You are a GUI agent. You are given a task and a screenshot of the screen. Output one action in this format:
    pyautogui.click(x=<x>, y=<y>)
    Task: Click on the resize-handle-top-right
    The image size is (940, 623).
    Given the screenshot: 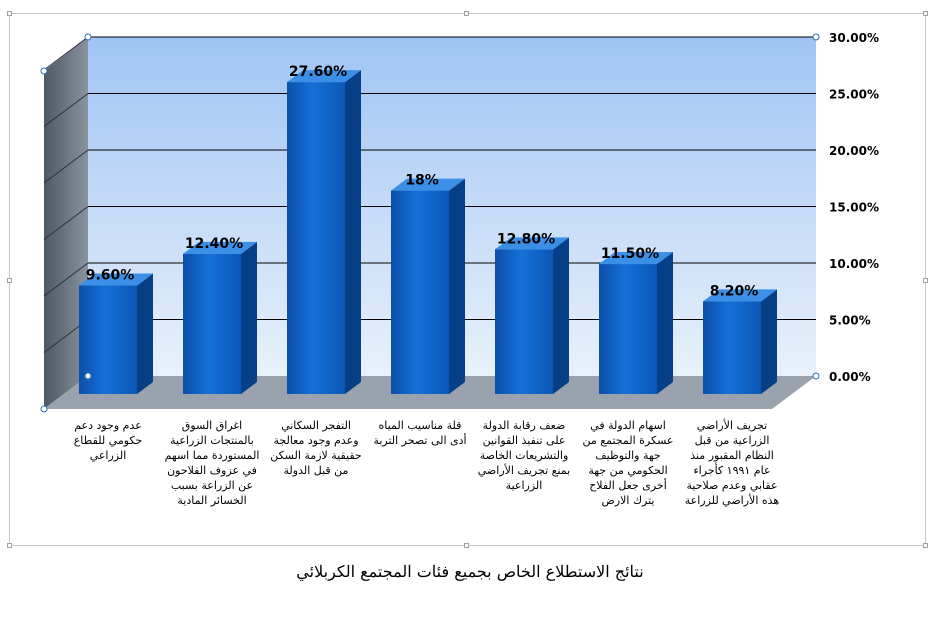 What is the action you would take?
    pyautogui.click(x=925, y=13)
    